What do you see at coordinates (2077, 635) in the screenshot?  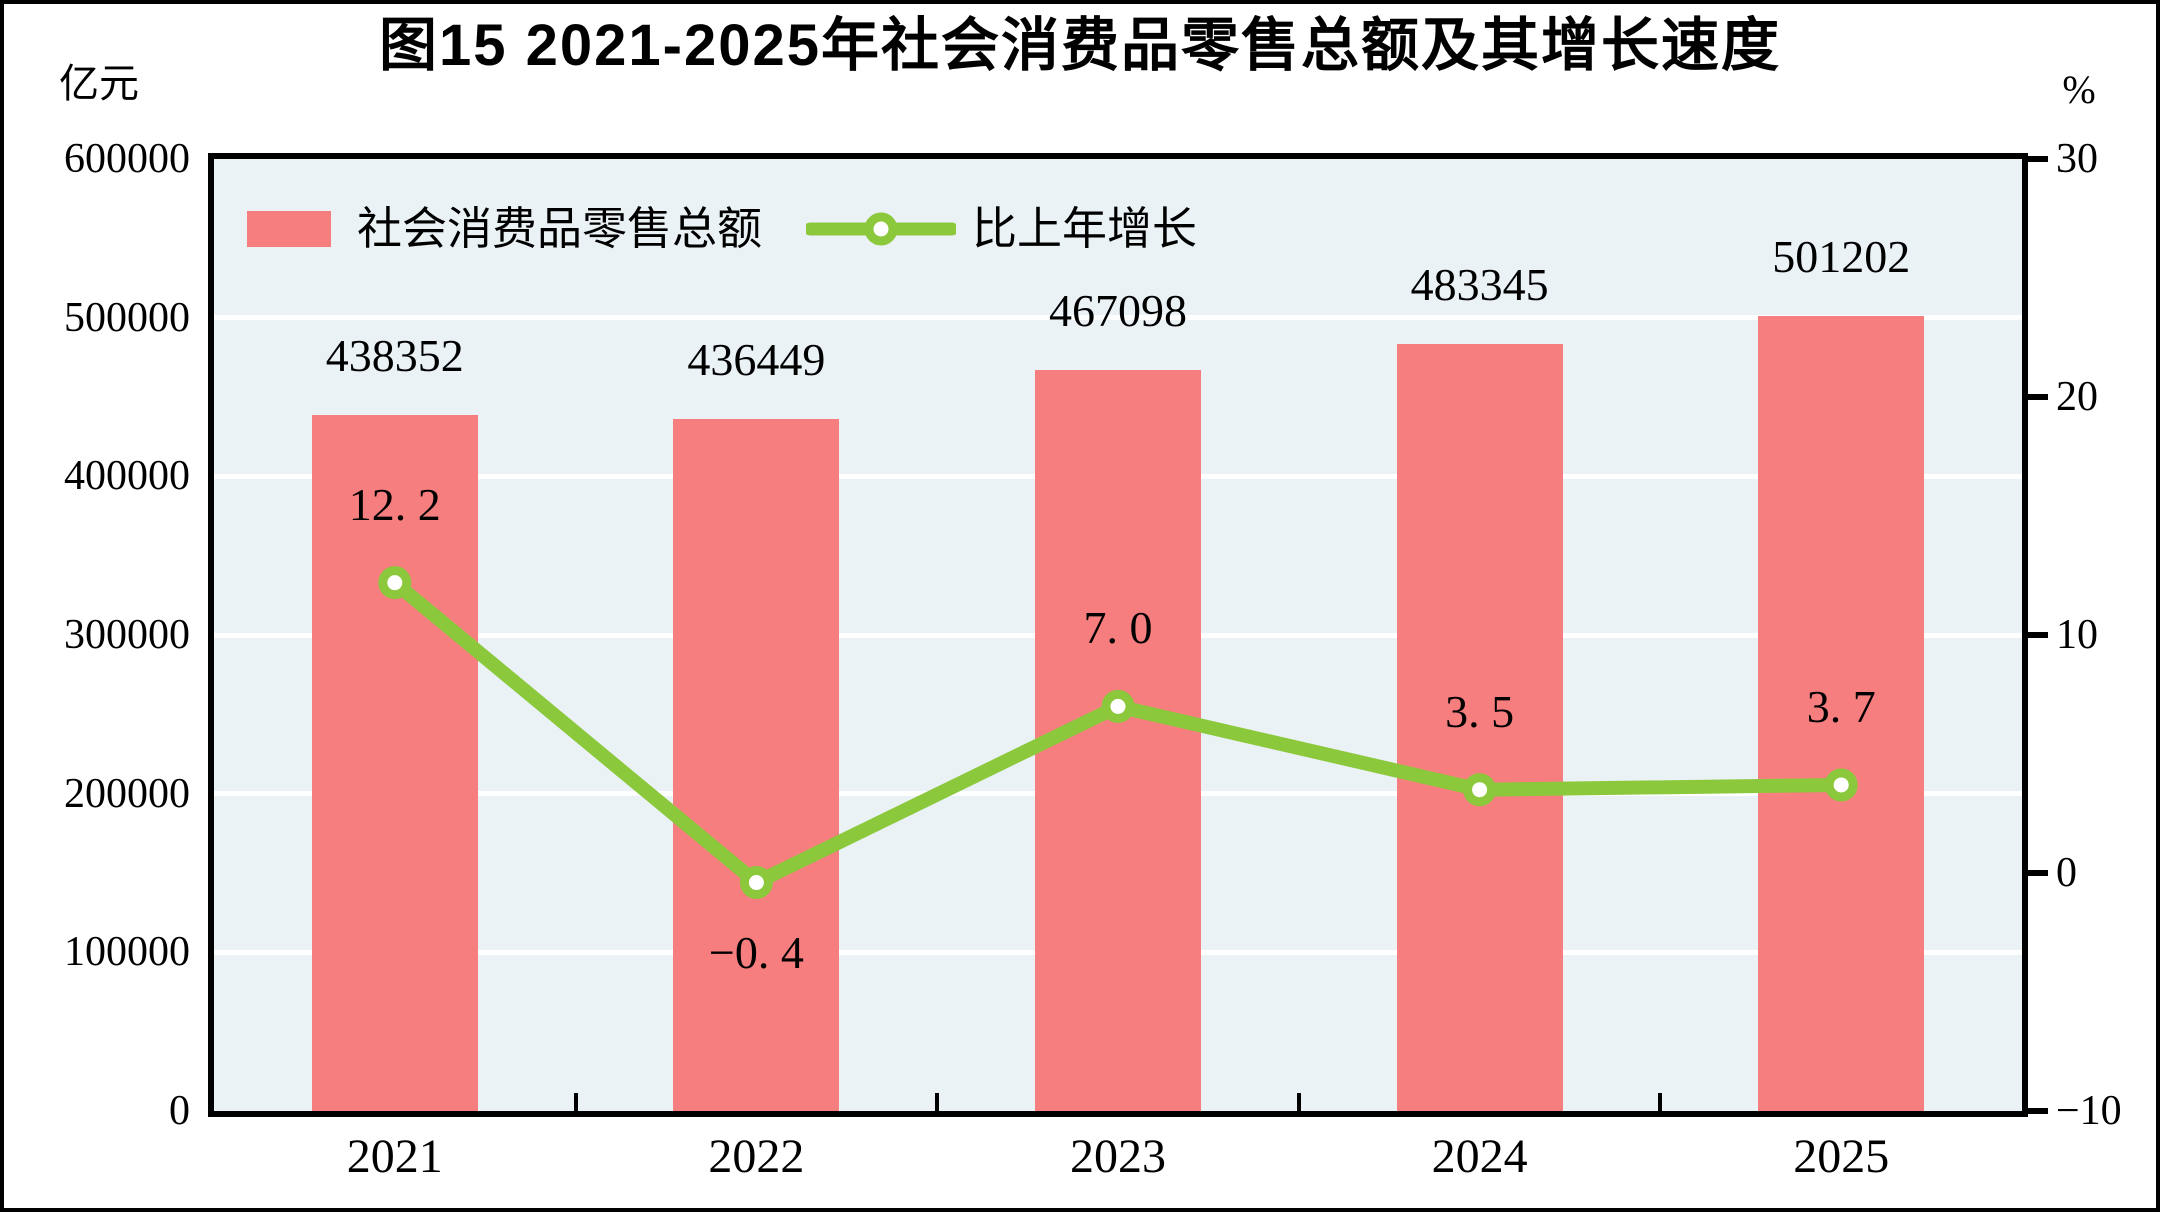 I see `right-axis-tick-label: 10` at bounding box center [2077, 635].